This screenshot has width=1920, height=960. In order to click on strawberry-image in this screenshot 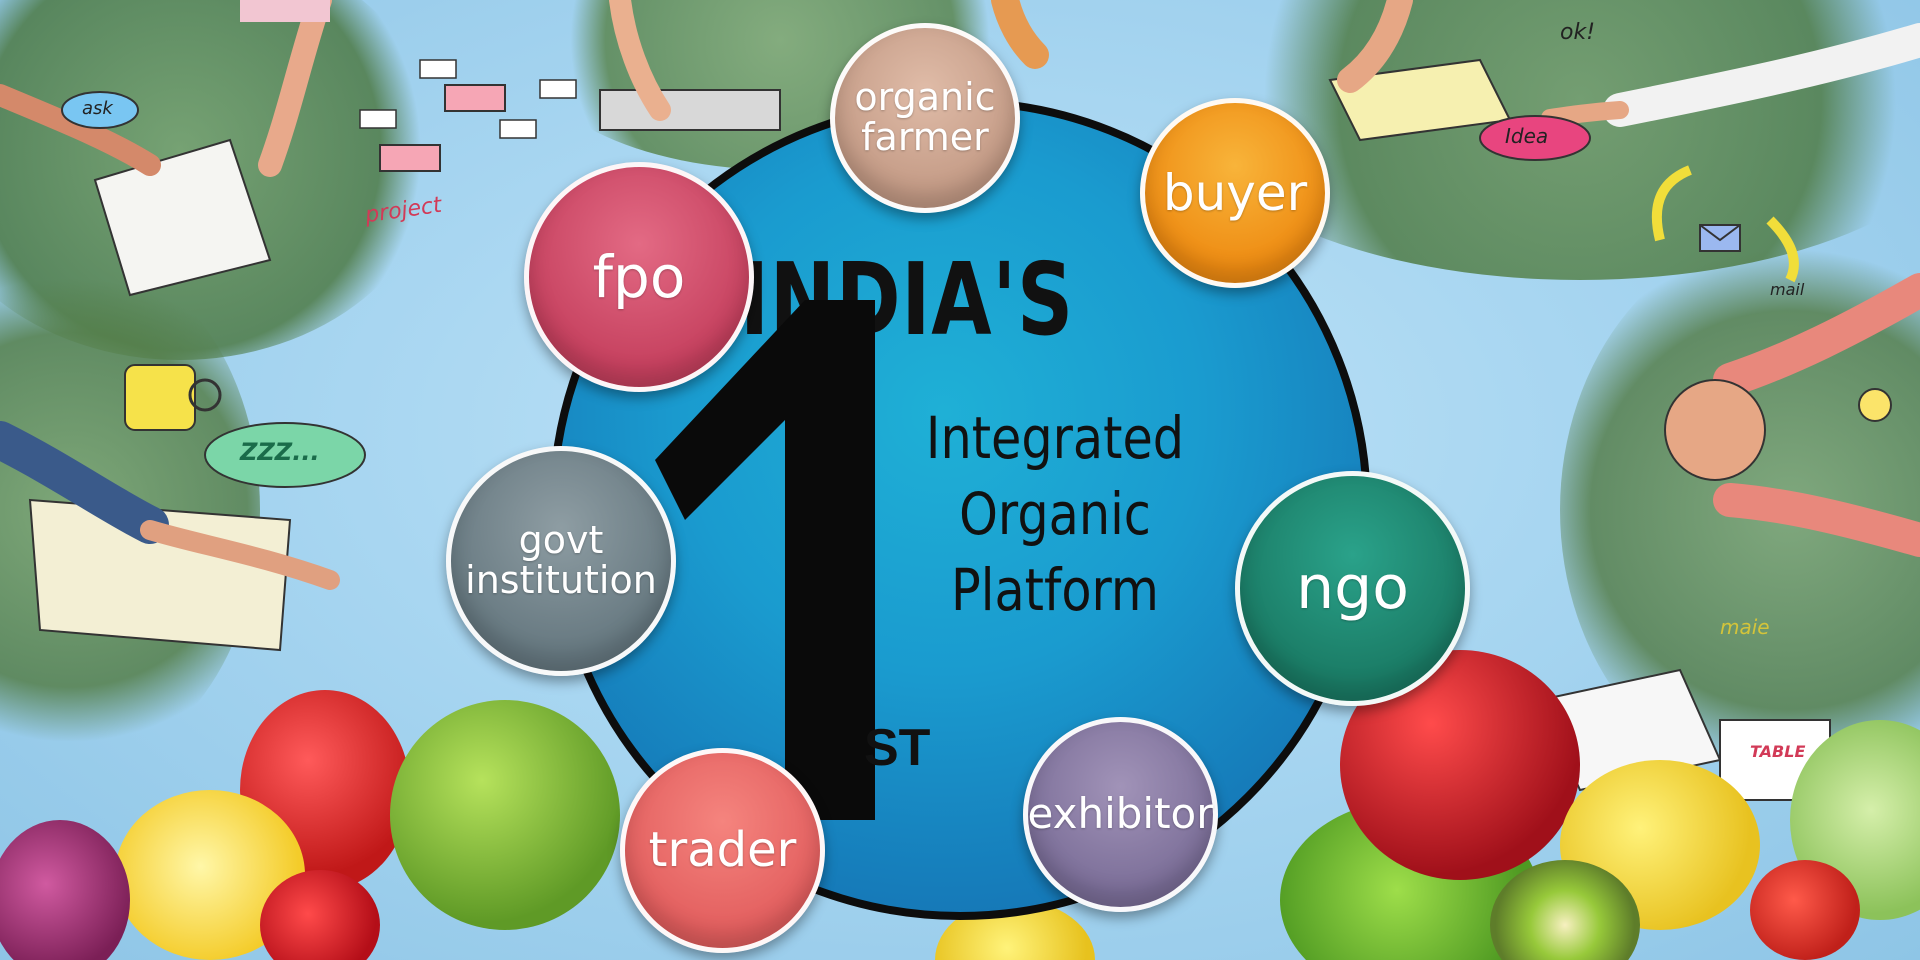, I will do `click(320, 915)`.